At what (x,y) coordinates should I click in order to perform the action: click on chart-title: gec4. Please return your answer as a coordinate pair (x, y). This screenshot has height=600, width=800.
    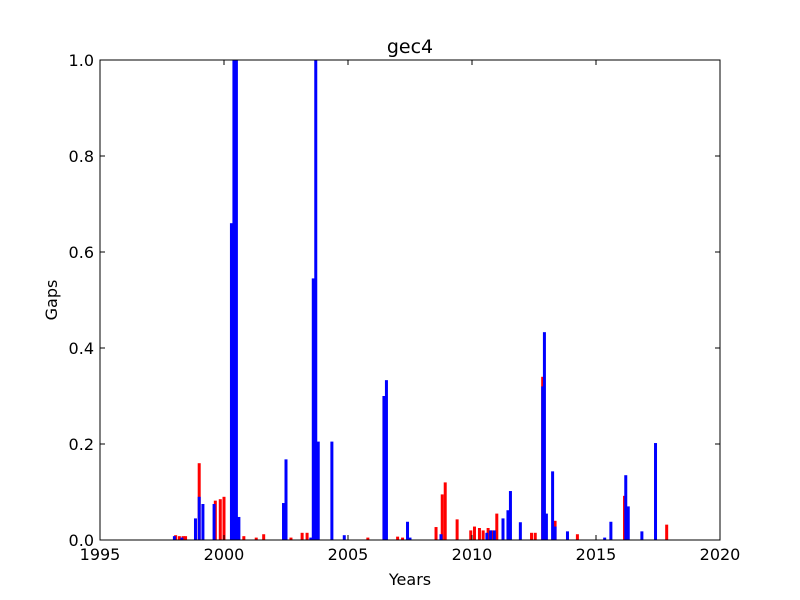
    Looking at the image, I should click on (410, 47).